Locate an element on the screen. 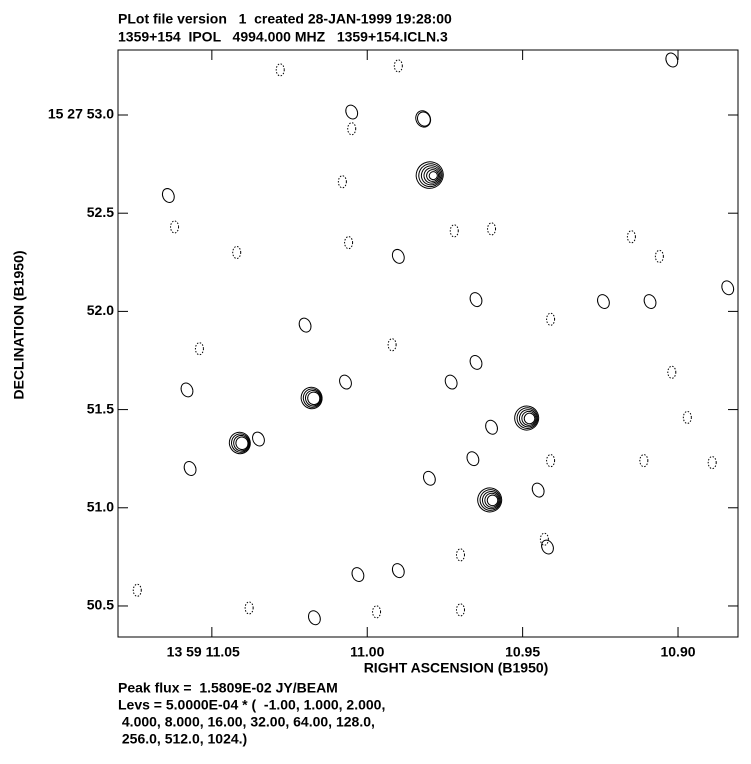 This screenshot has width=751, height=764. y-tick-label: 51.0 is located at coordinates (100, 506).